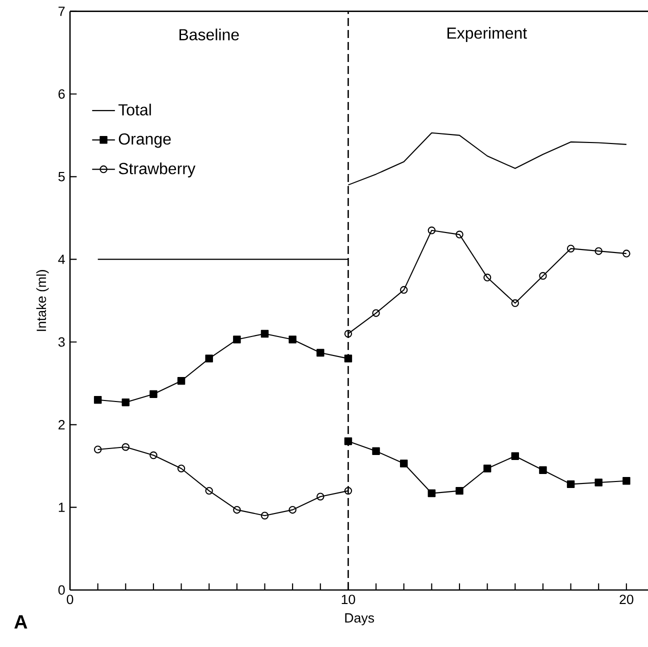  What do you see at coordinates (134, 110) in the screenshot?
I see `legend-label: Total` at bounding box center [134, 110].